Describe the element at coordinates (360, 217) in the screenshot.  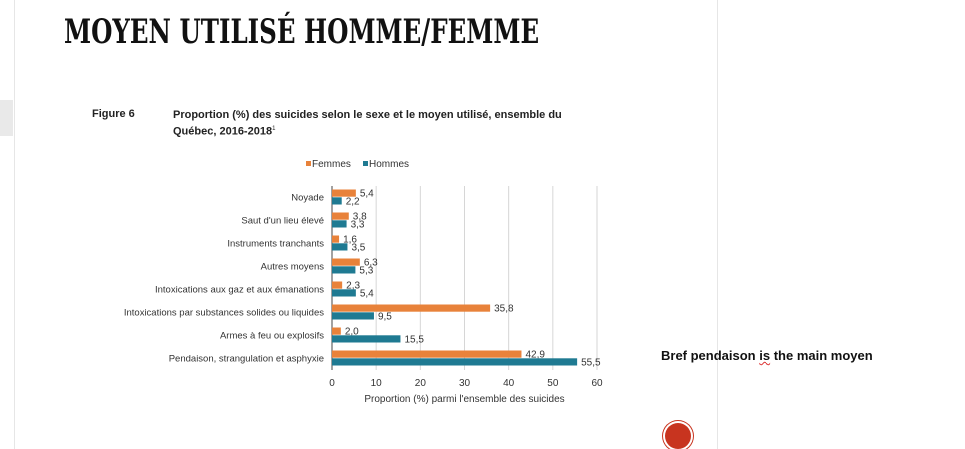
I see `data-label-femmes-1: 3,8` at that location.